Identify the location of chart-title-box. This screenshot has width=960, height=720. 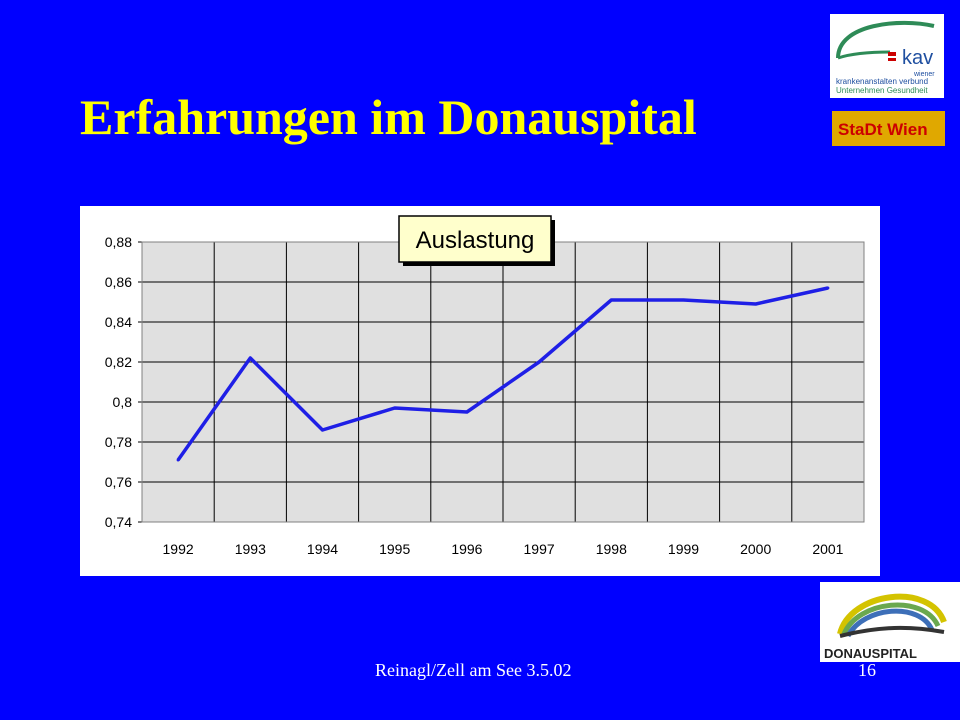
(475, 239).